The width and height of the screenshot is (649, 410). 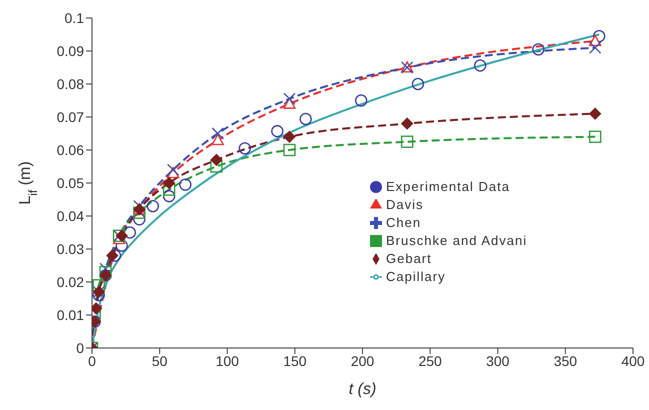 I want to click on x-tick-label: 50, so click(x=160, y=360).